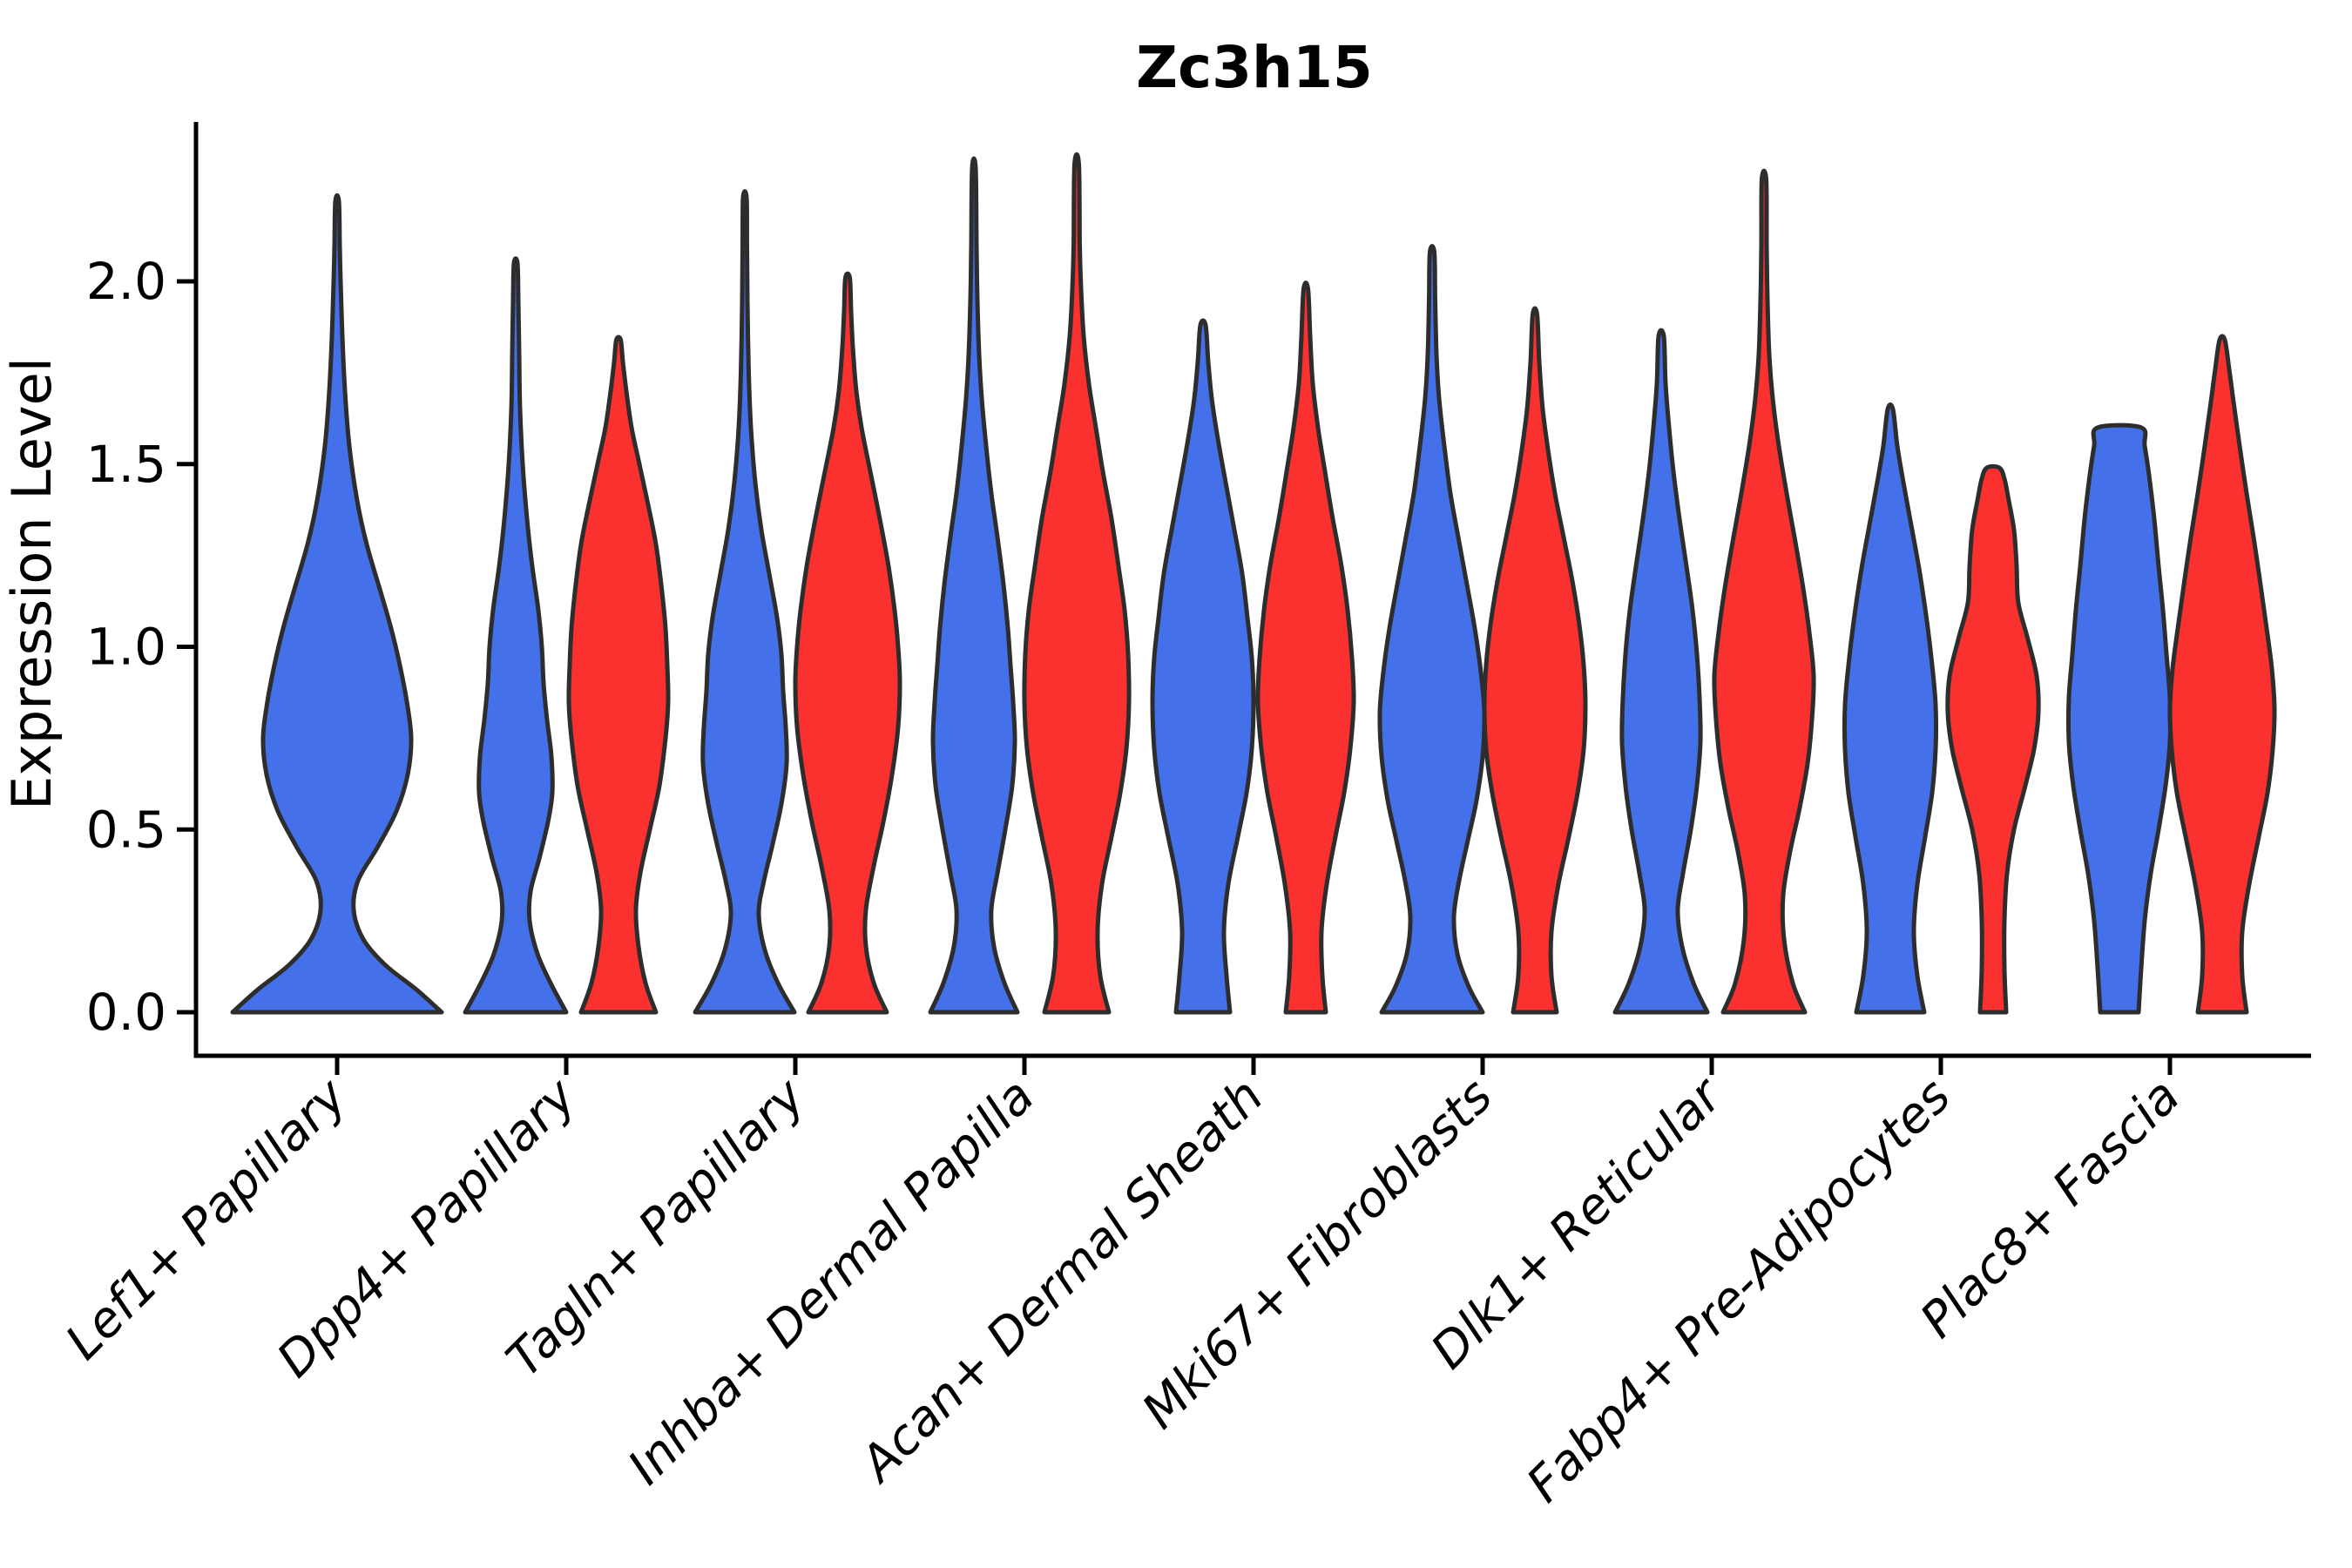 The width and height of the screenshot is (2352, 1568). I want to click on violin-dpp4-blue, so click(516, 635).